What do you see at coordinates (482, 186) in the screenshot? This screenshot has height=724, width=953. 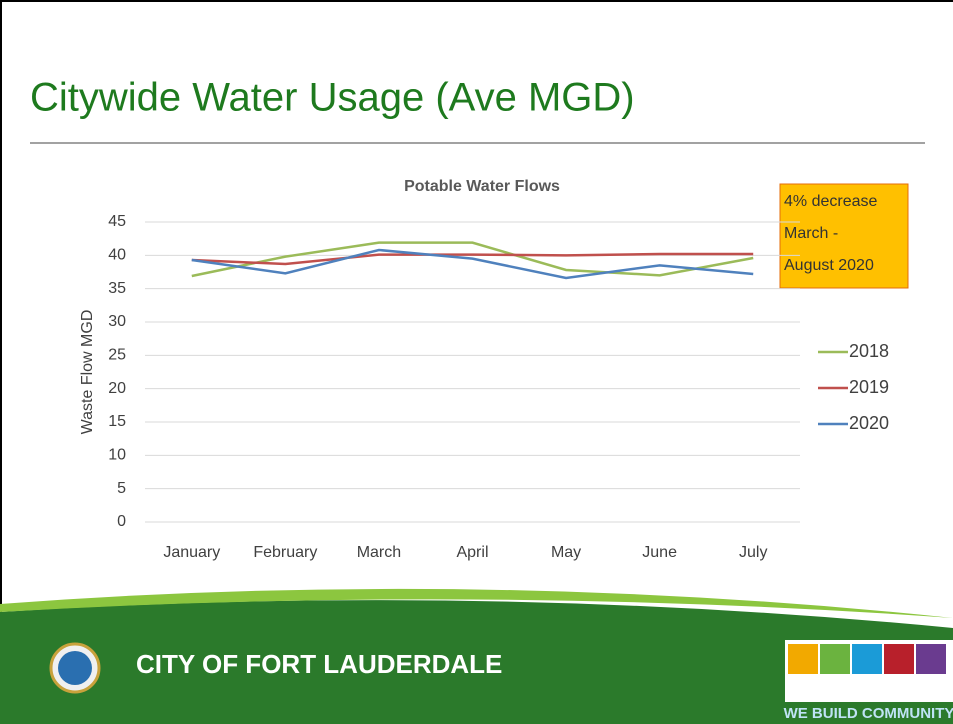 I see `chart-title: Potable Water Flows` at bounding box center [482, 186].